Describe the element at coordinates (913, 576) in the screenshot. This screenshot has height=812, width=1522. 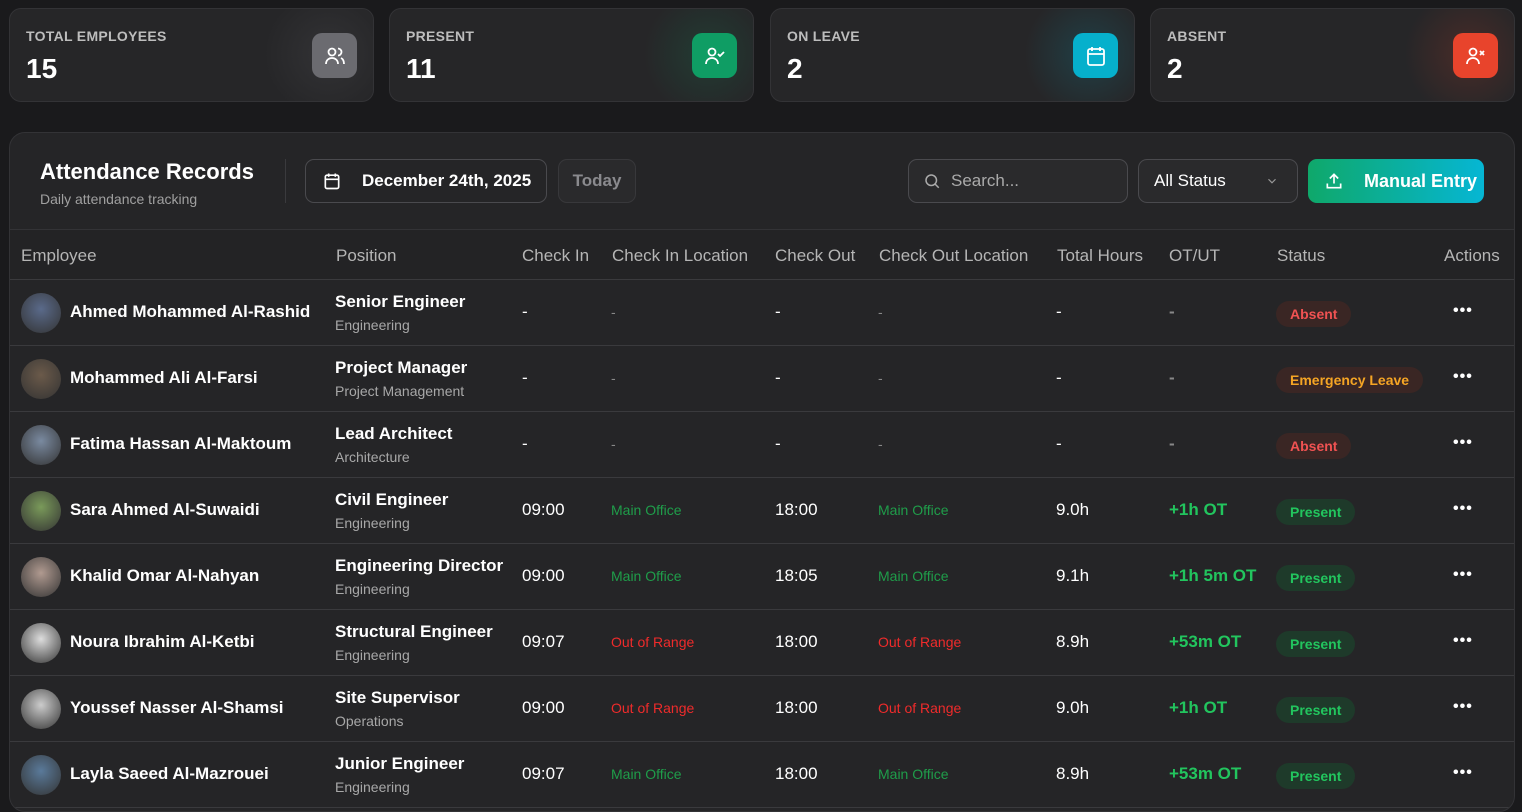
I see `check-out-location: Main Office` at that location.